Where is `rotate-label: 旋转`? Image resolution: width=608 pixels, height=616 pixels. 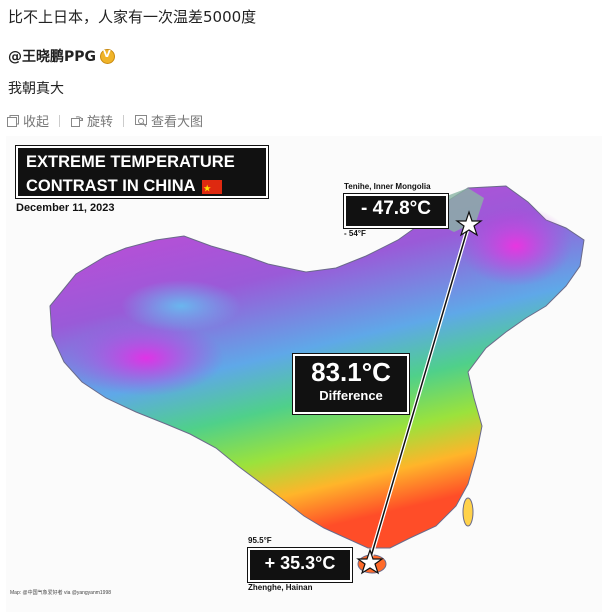 rotate-label: 旋转 is located at coordinates (100, 122).